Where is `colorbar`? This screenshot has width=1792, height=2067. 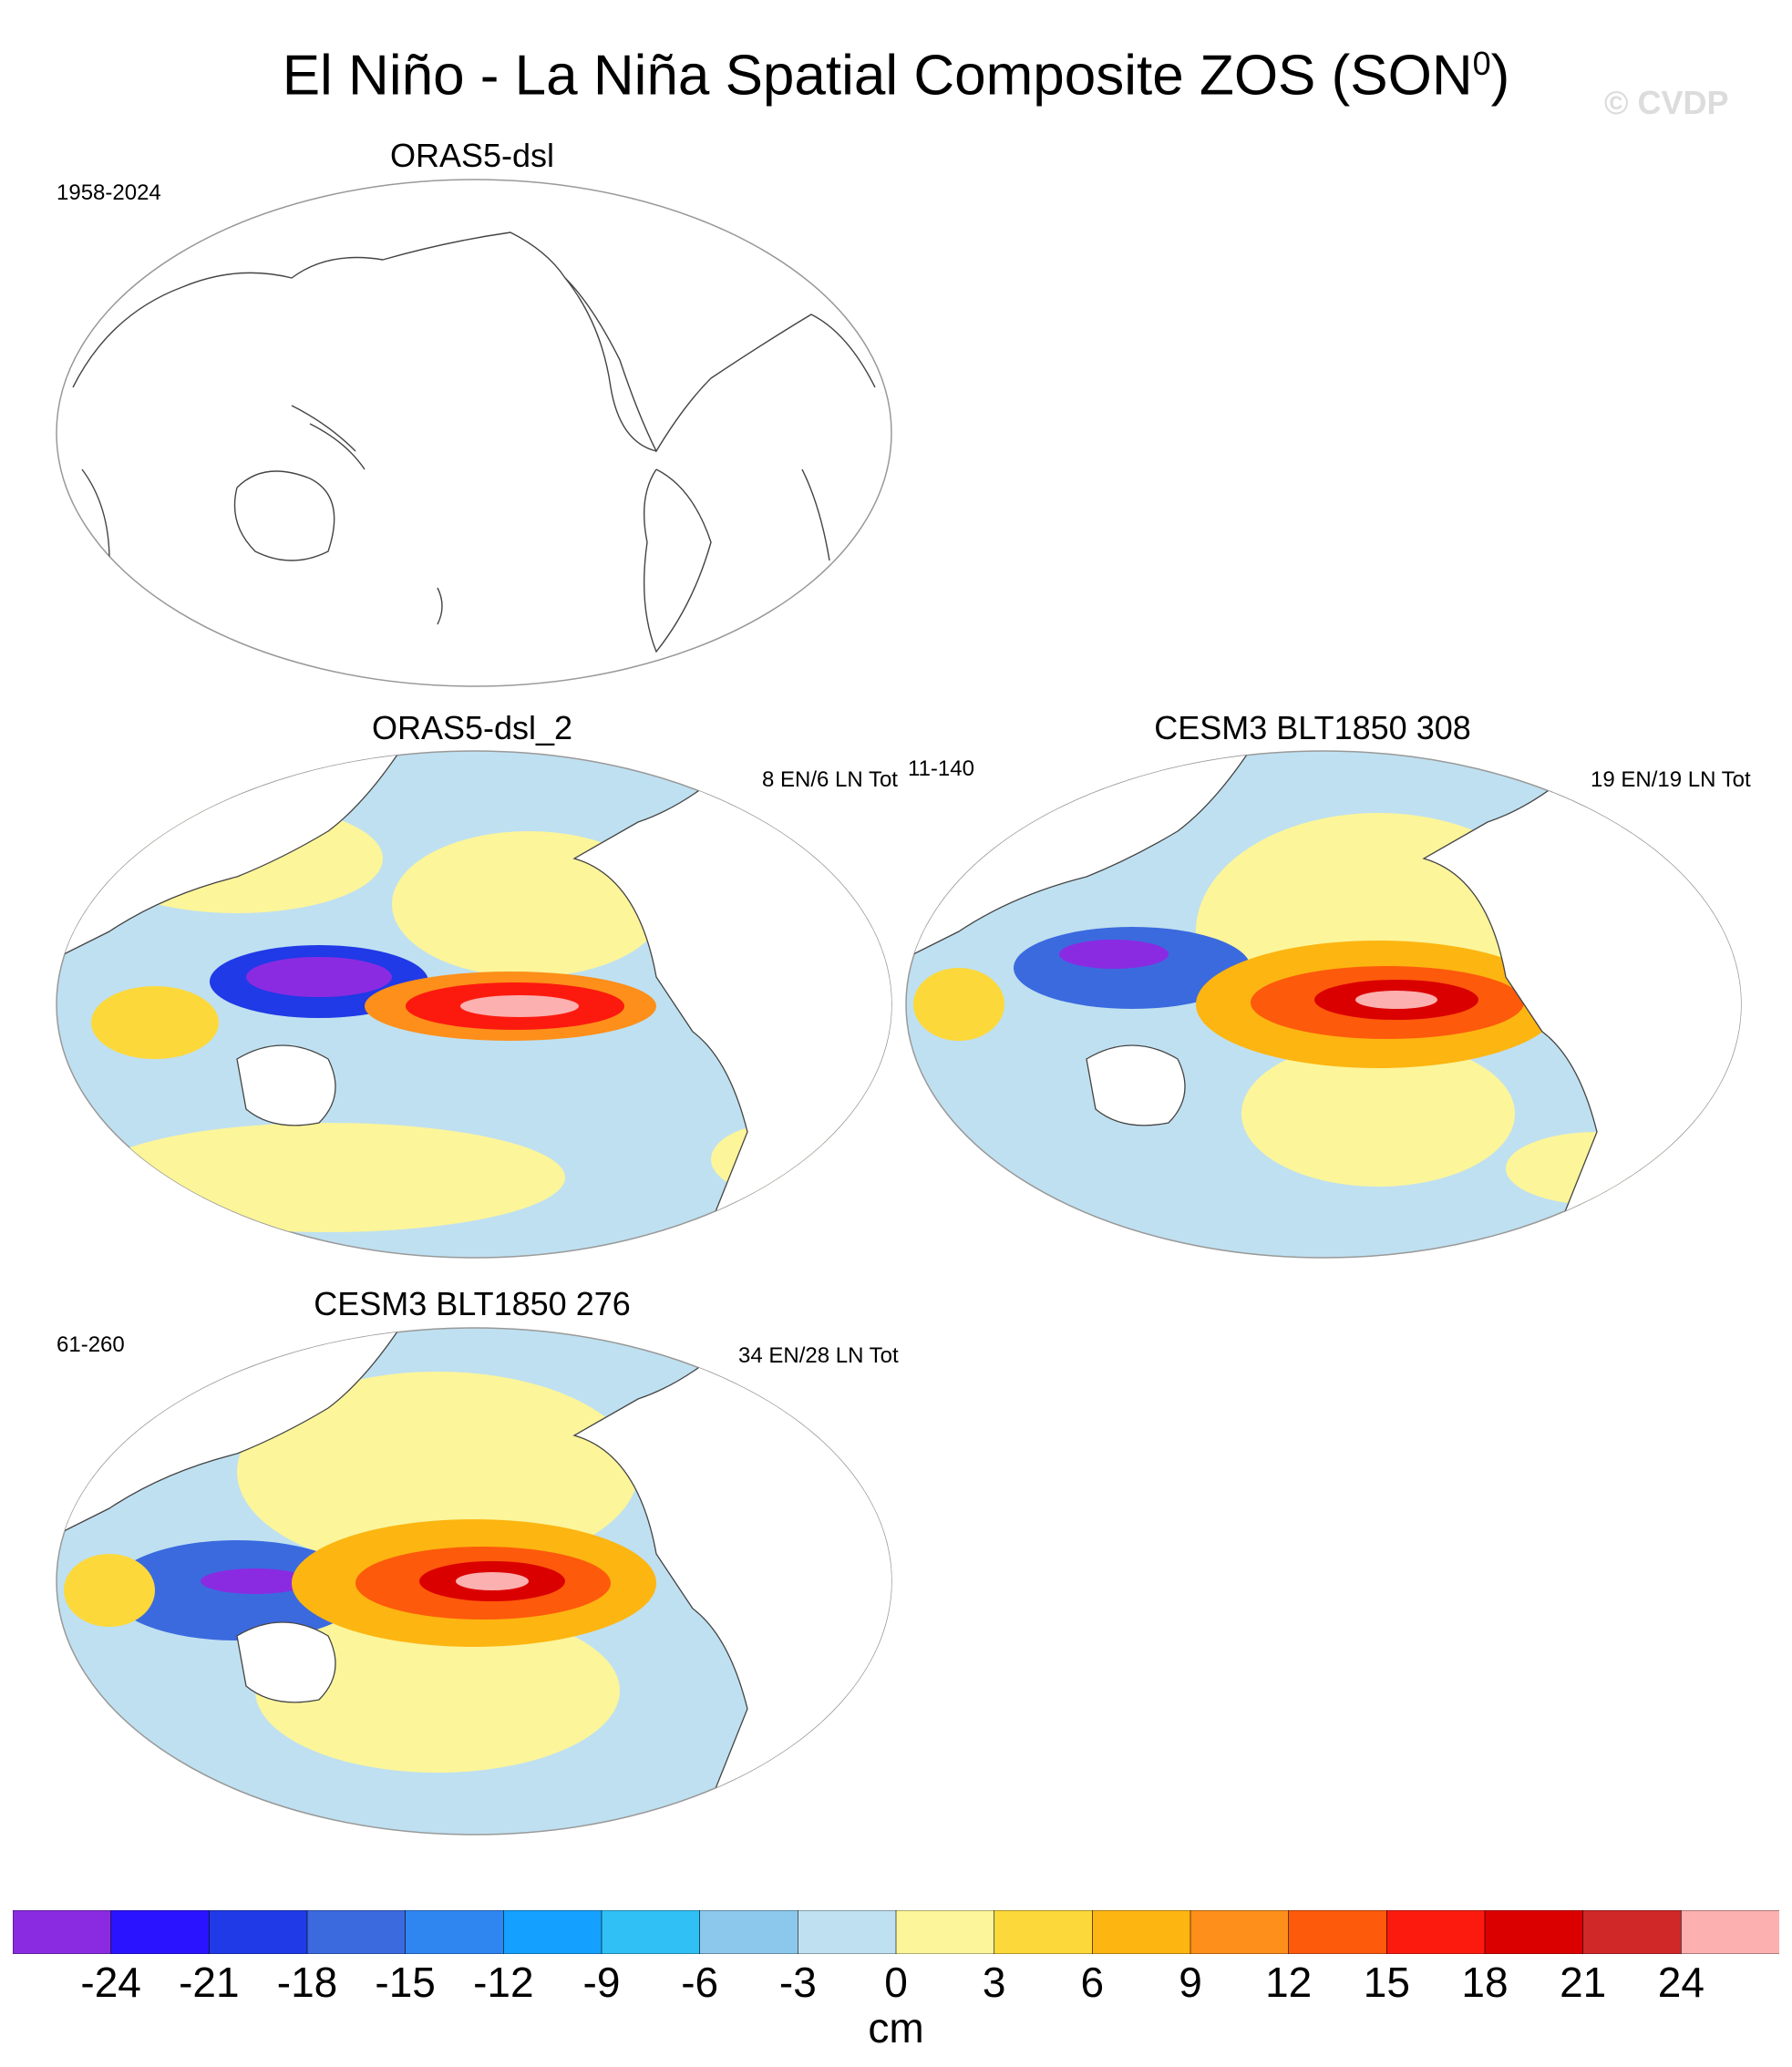
colorbar is located at coordinates (896, 1932).